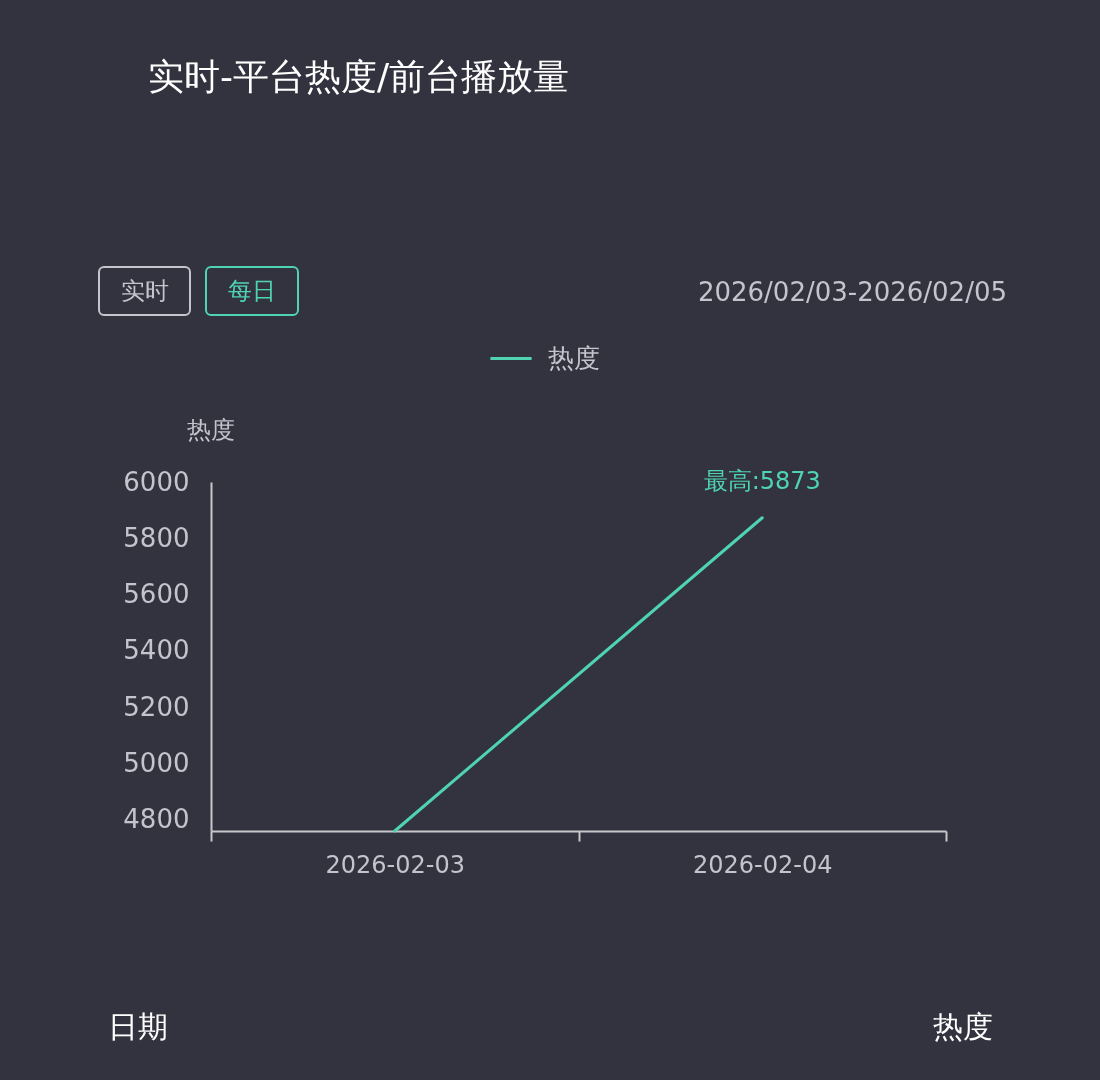  Describe the element at coordinates (156, 650) in the screenshot. I see `y-tick-label: 5400` at that location.